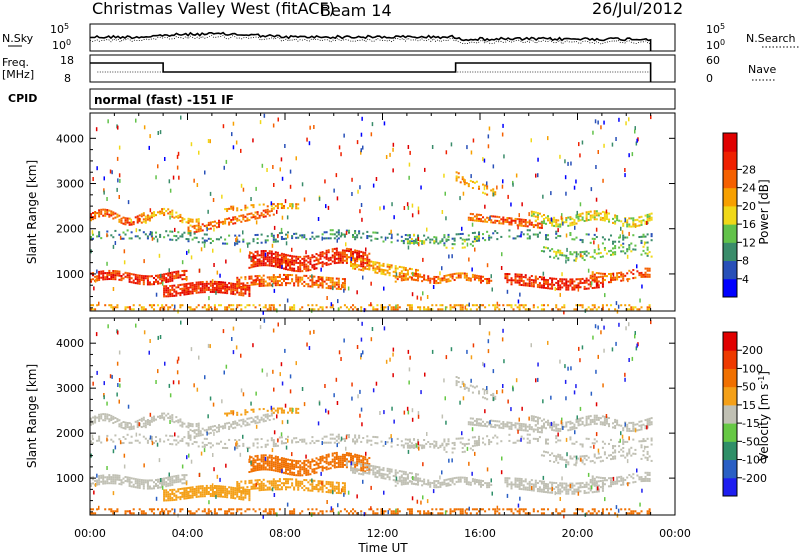 The height and width of the screenshot is (554, 800). Describe the element at coordinates (764, 211) in the screenshot. I see `power-cbar-label: Power [dB]` at that location.